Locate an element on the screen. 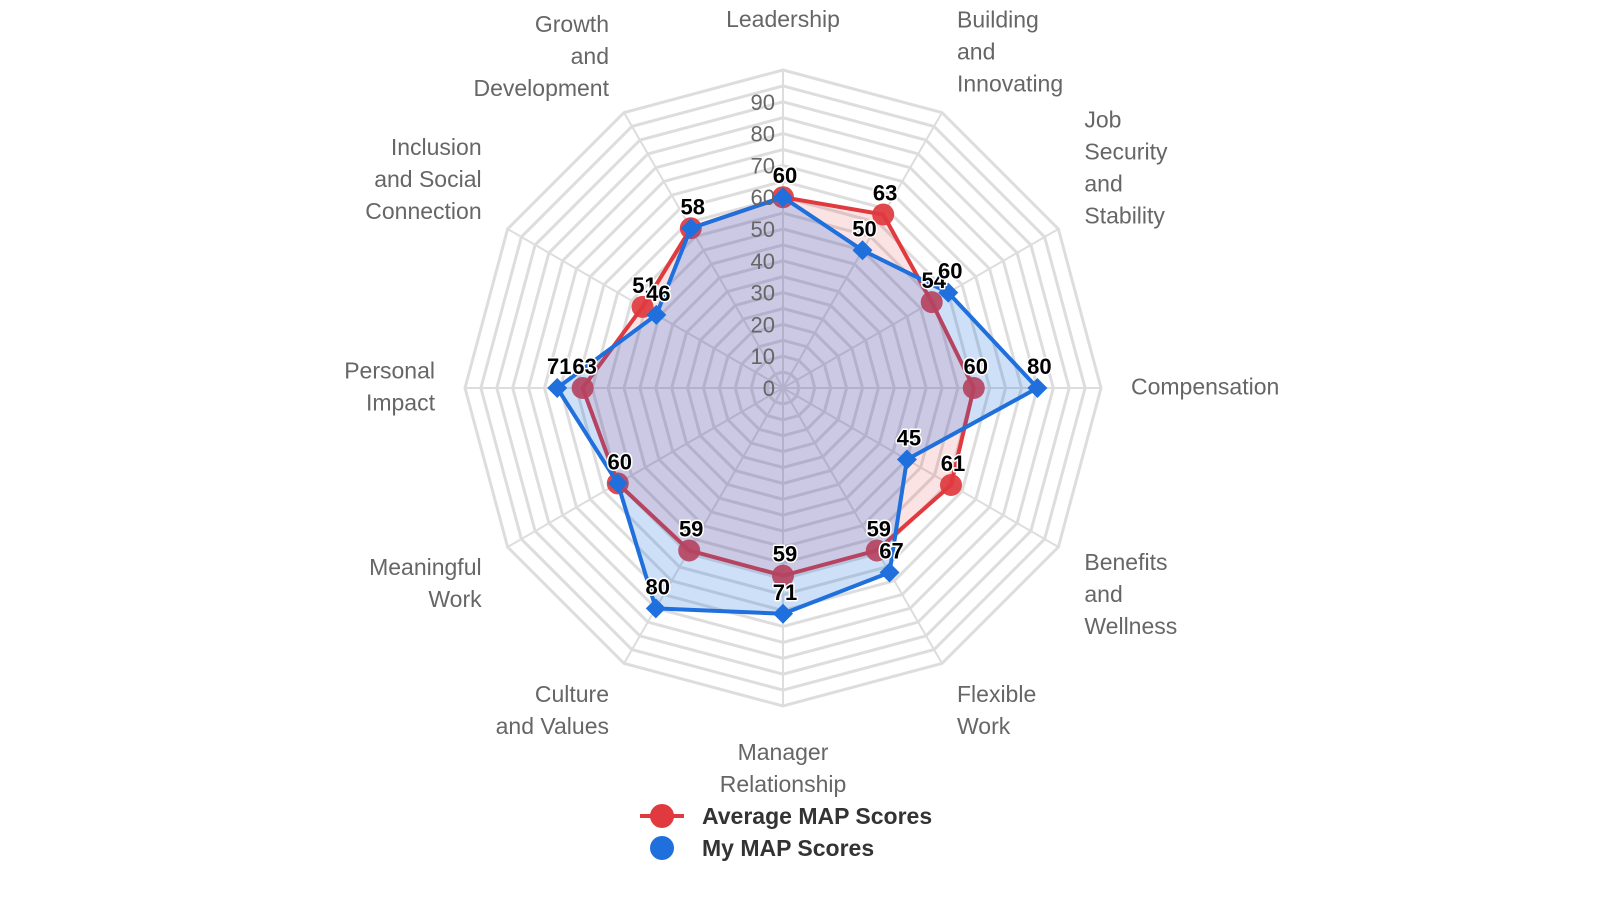 The height and width of the screenshot is (906, 1611). category-label: Compensation is located at coordinates (1205, 386).